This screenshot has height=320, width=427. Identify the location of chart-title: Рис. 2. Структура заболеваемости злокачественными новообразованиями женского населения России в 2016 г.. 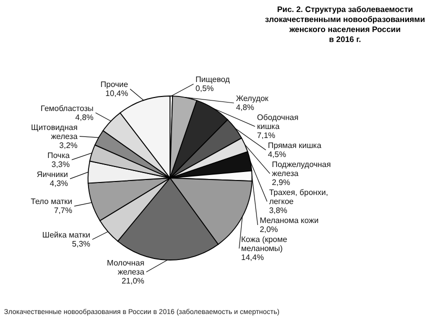
(345, 24).